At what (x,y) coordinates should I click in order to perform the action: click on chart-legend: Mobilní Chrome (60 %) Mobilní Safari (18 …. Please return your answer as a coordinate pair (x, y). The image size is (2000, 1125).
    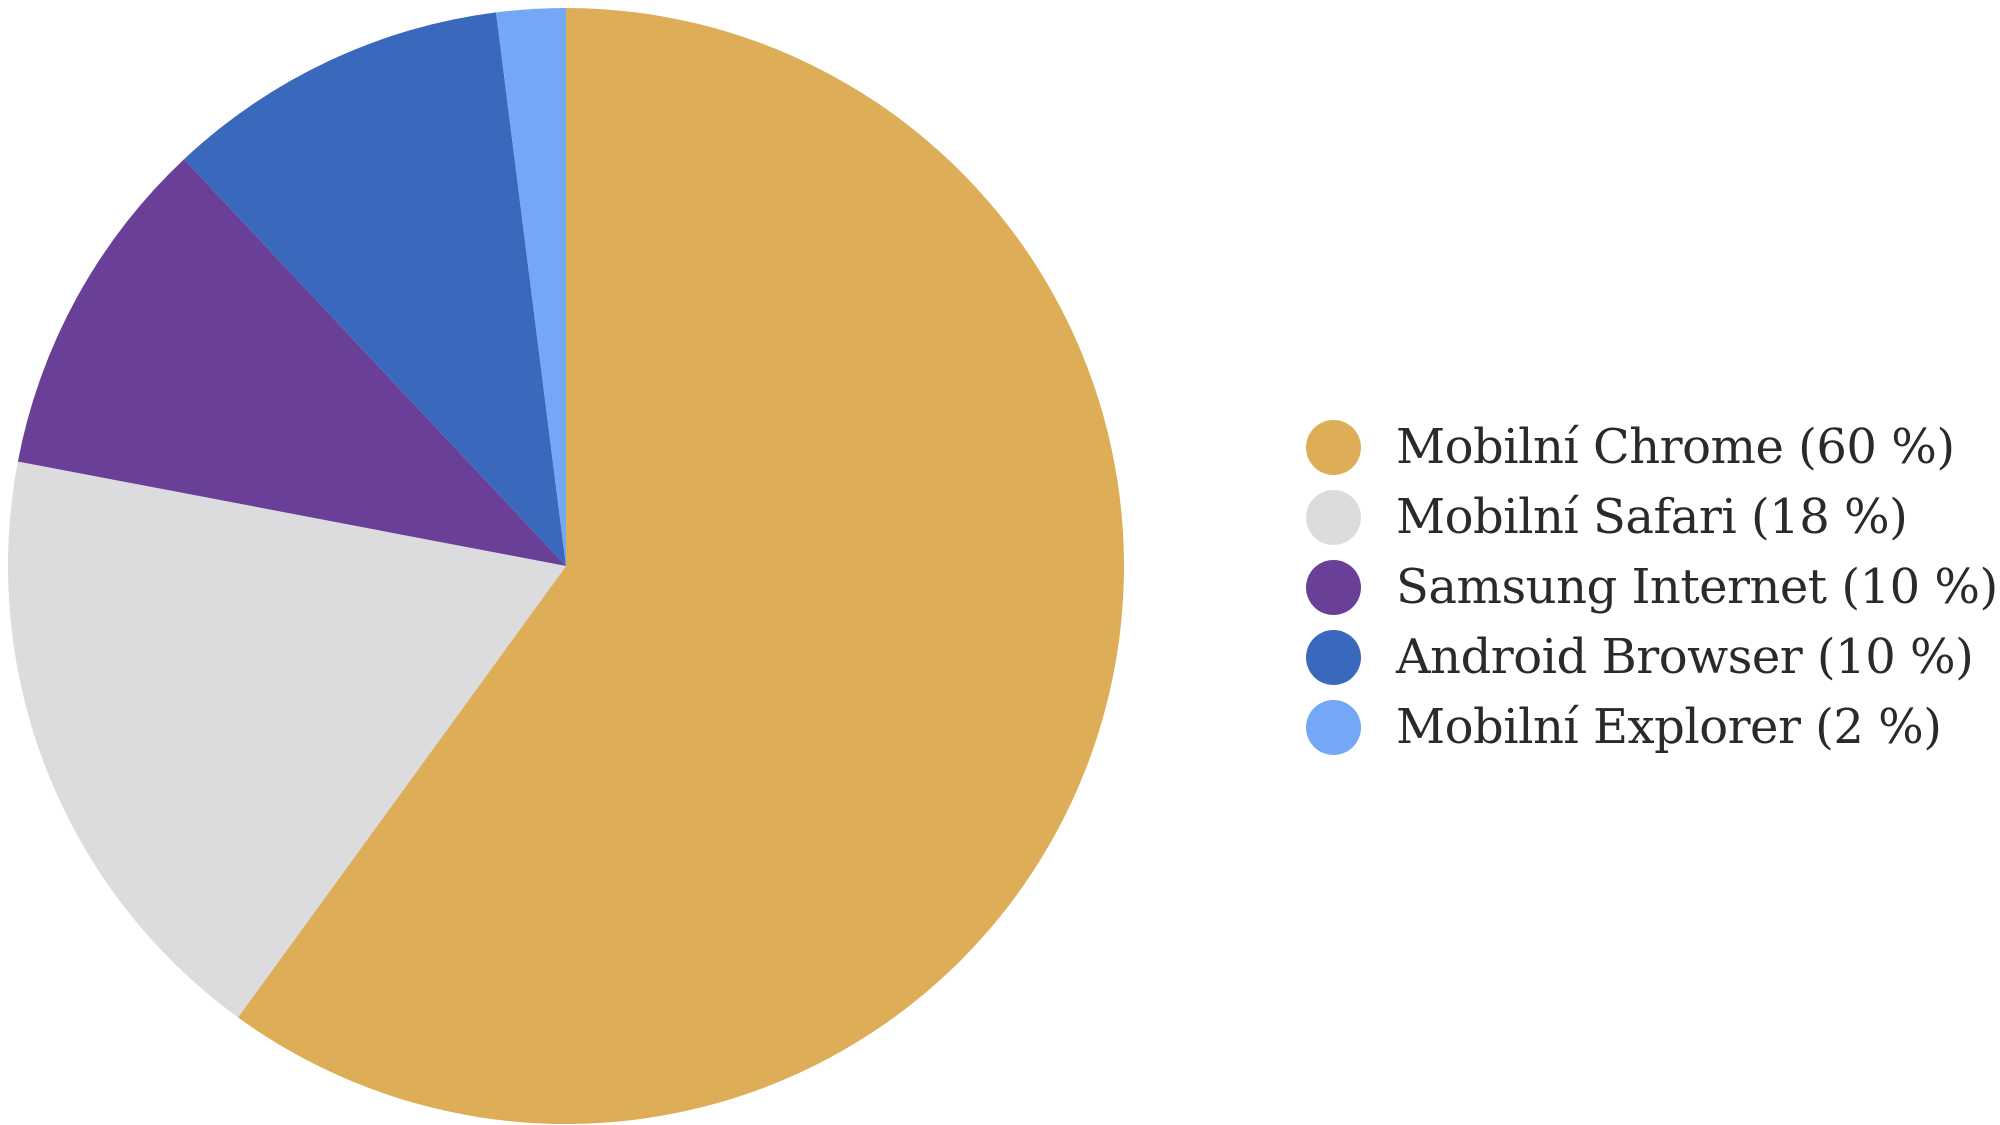
    Looking at the image, I should click on (1652, 587).